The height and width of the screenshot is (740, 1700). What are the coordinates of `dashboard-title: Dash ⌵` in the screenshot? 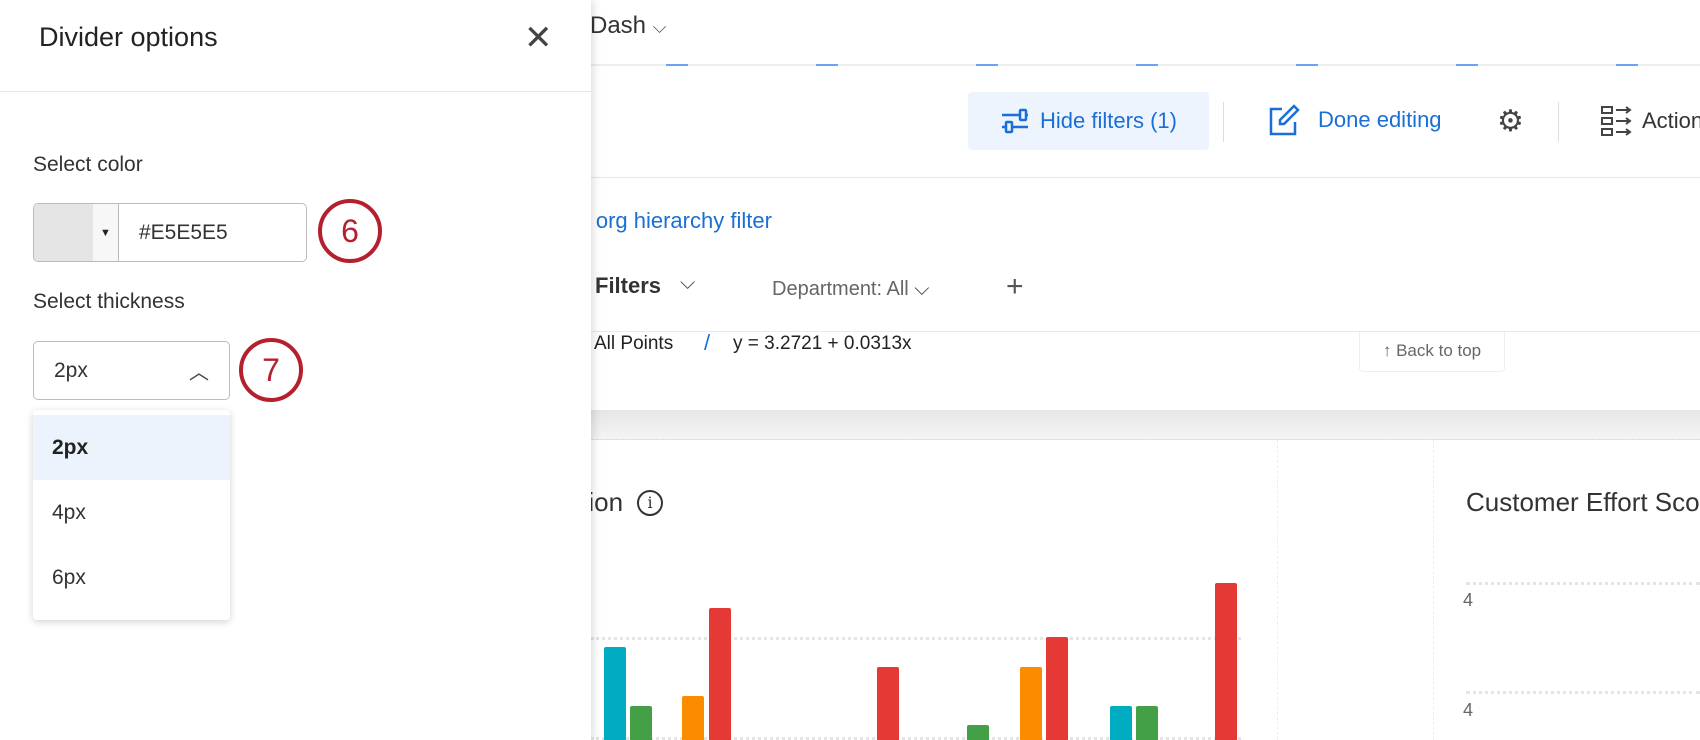 It's located at (628, 26).